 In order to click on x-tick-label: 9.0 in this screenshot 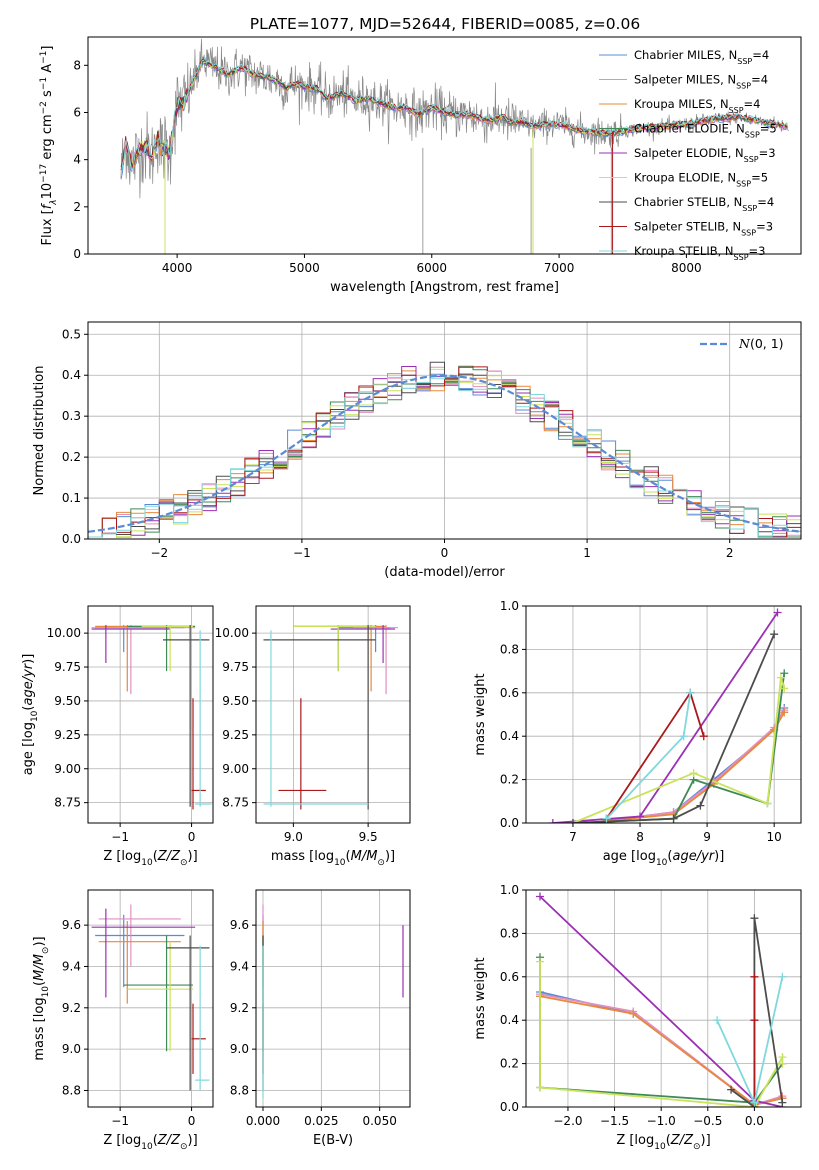, I will do `click(293, 837)`.